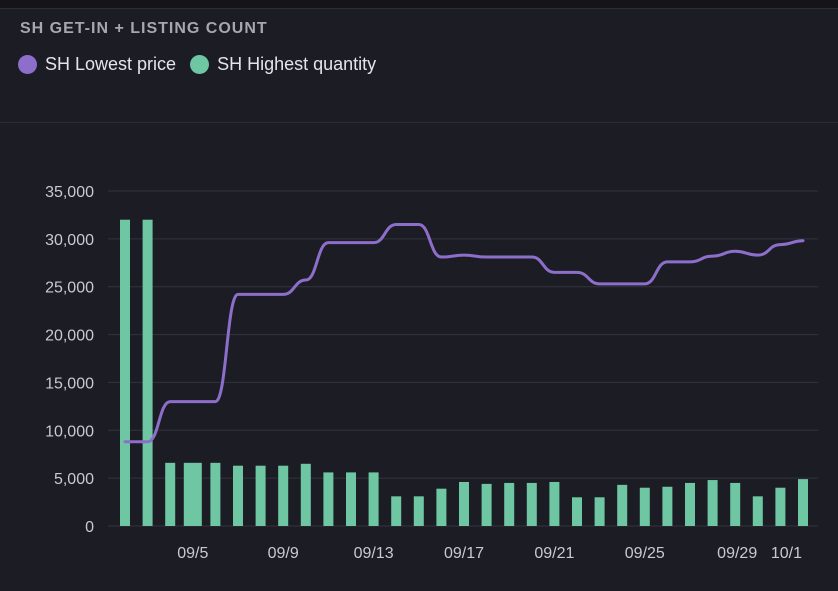  I want to click on x-tick-label: 09/25, so click(645, 553).